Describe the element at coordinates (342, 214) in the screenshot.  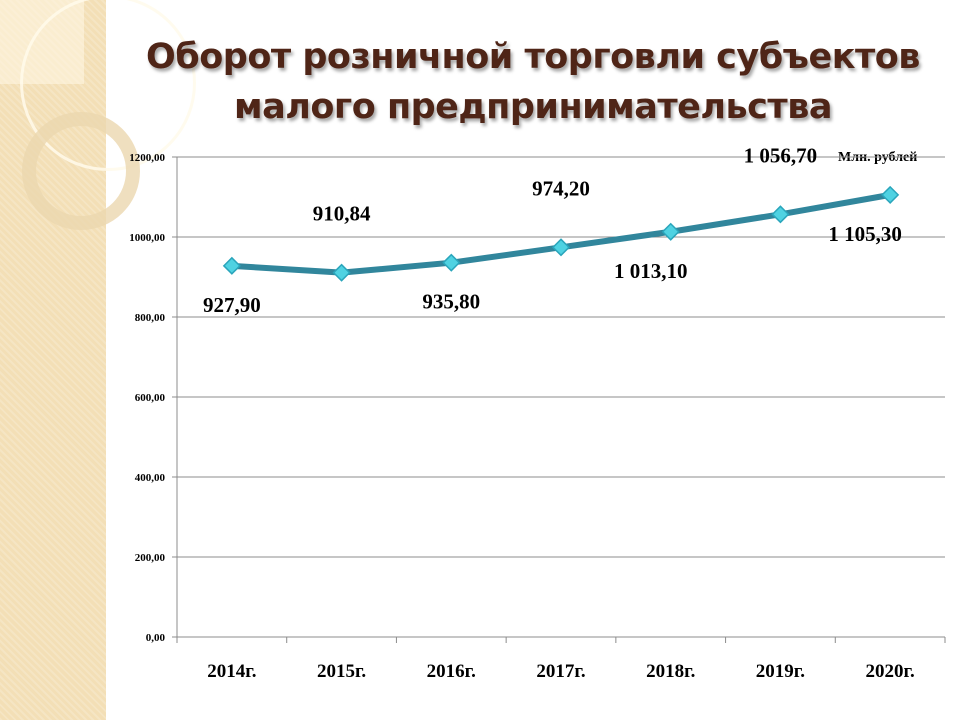
I see `data-label: 910,84` at that location.